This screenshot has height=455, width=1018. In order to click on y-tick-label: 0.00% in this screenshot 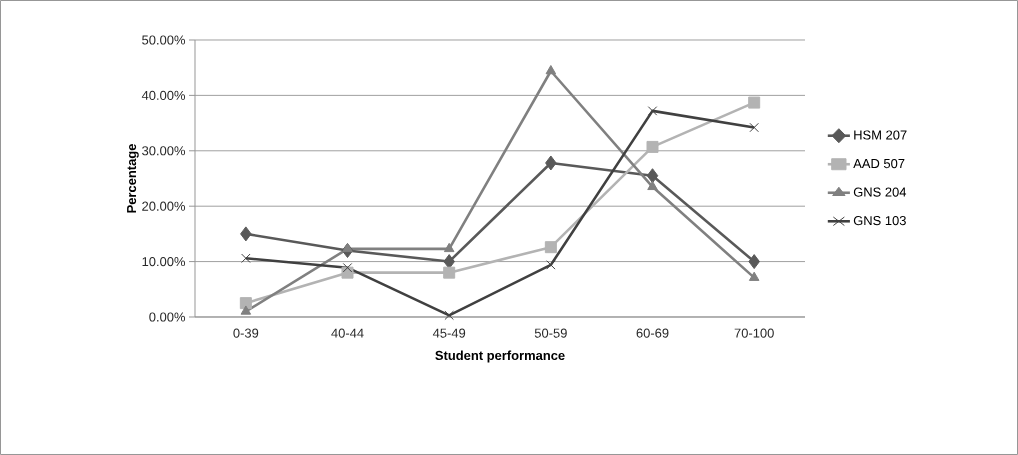, I will do `click(167, 317)`.